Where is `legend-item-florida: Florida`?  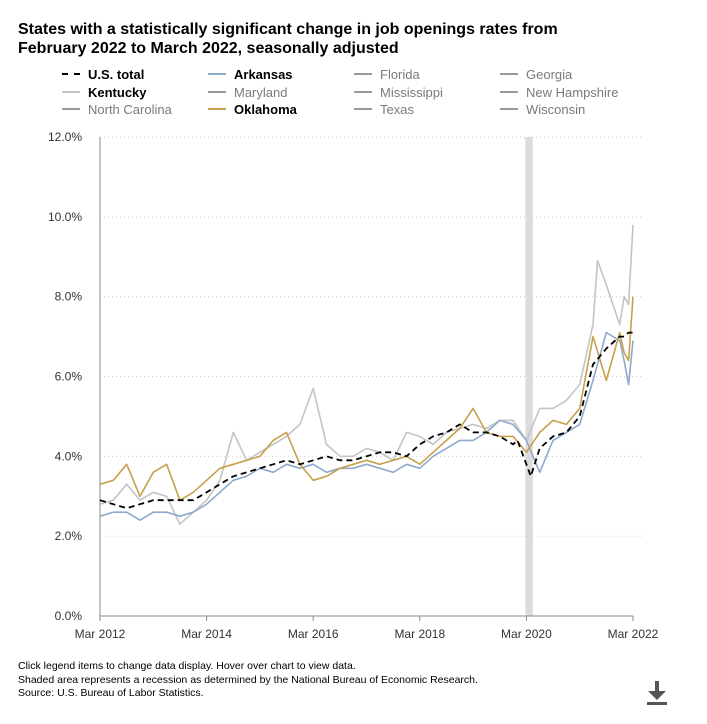 legend-item-florida: Florida is located at coordinates (387, 74).